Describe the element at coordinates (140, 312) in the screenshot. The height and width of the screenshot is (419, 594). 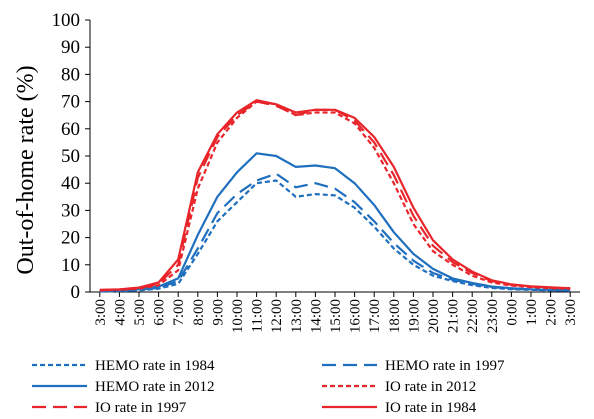
I see `x-tick-label: 5:00` at that location.